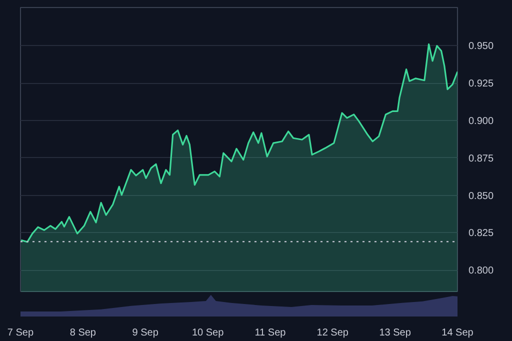 The height and width of the screenshot is (341, 512). Describe the element at coordinates (481, 121) in the screenshot. I see `y-tick-label: 0.900` at that location.